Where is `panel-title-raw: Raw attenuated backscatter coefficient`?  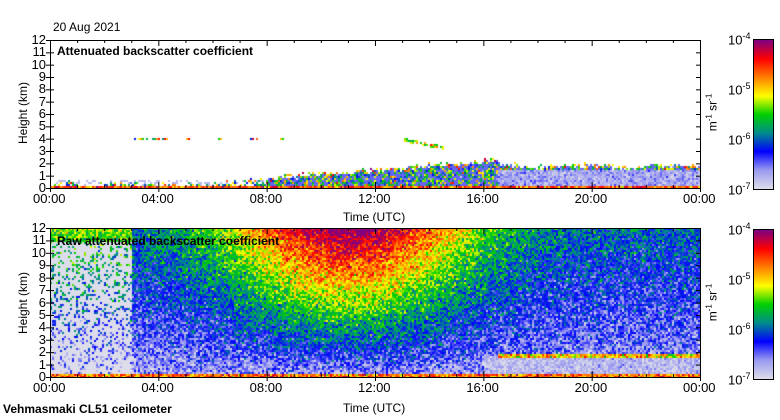
panel-title-raw: Raw attenuated backscatter coefficient is located at coordinates (168, 241).